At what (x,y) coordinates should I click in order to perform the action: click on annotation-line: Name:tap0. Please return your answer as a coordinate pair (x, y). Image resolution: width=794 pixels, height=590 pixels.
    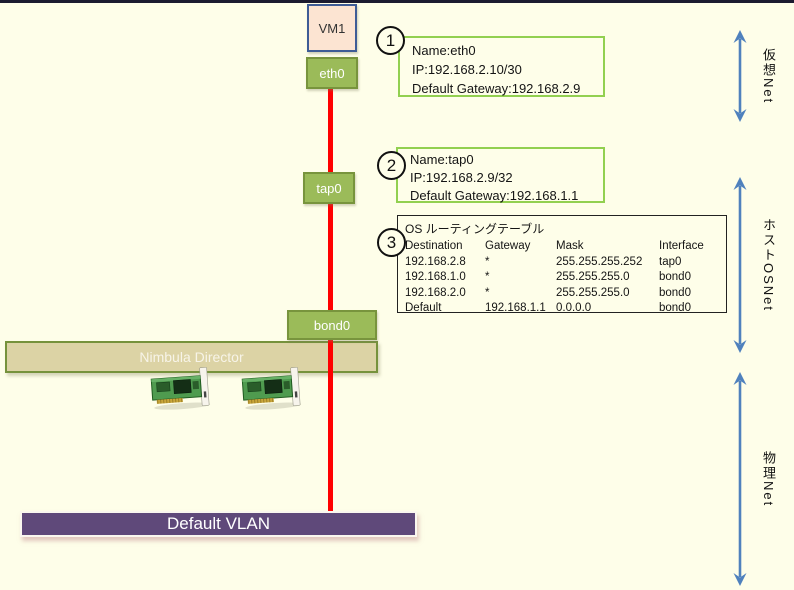
    Looking at the image, I should click on (442, 159).